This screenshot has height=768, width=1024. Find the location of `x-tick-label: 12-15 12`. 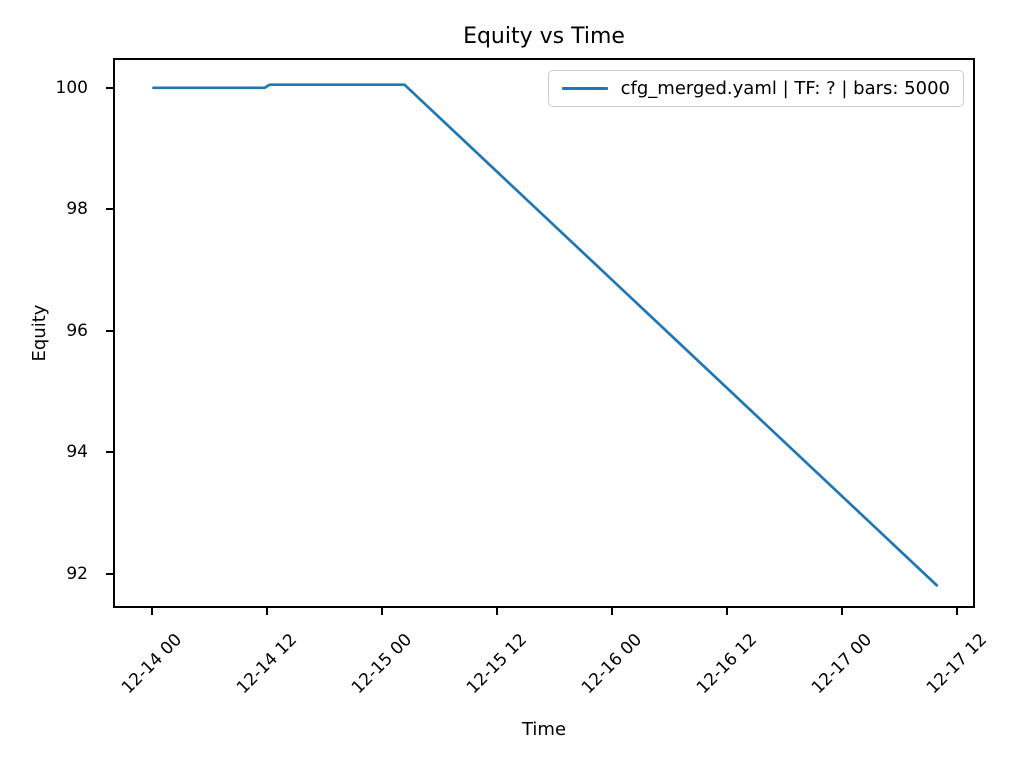

x-tick-label: 12-15 12 is located at coordinates (497, 664).